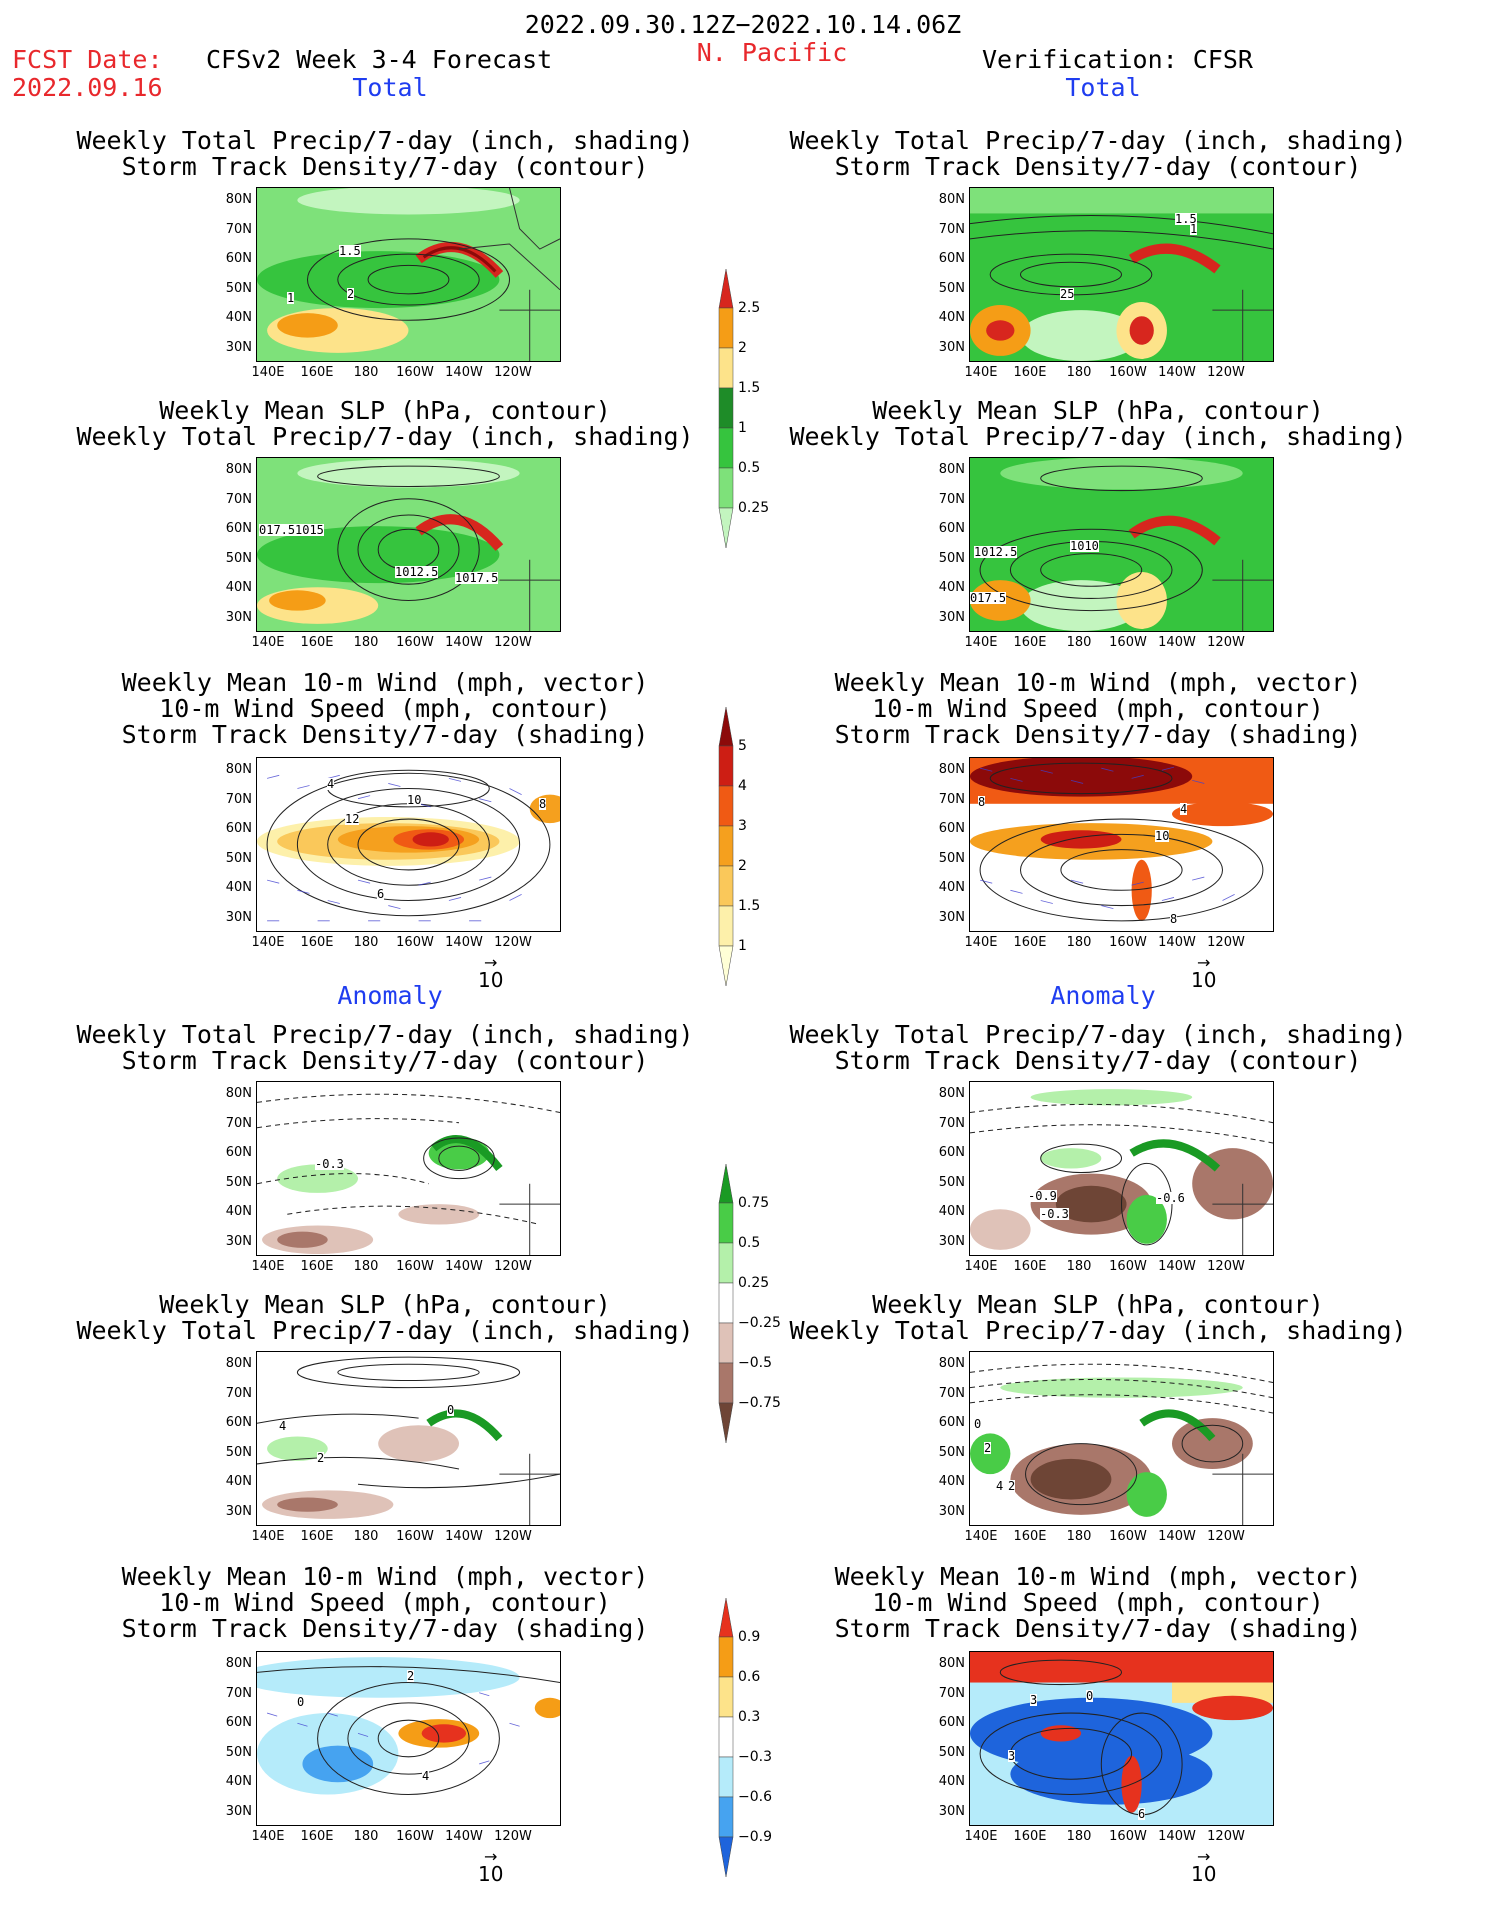  Describe the element at coordinates (1117, 59) in the screenshot. I see `verification-title: Verification: CFSR` at that location.